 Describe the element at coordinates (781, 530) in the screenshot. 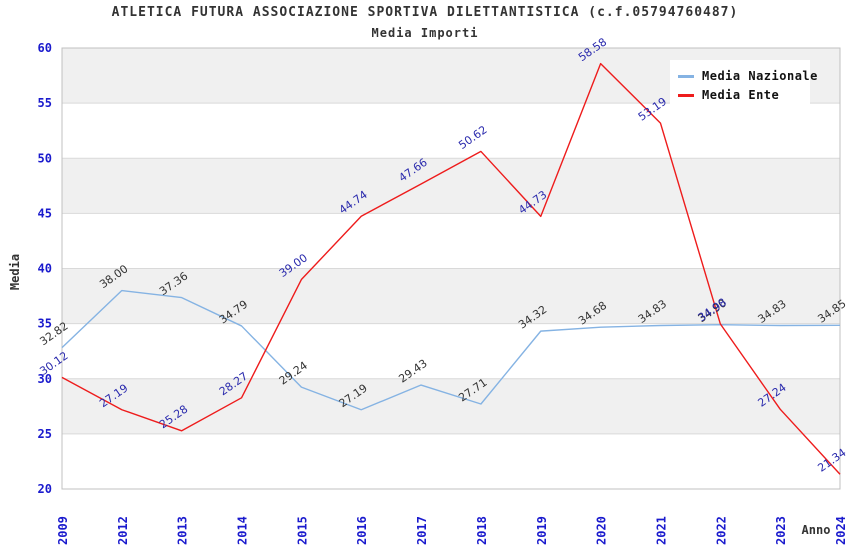

I see `x-tick-label: 2023` at that location.